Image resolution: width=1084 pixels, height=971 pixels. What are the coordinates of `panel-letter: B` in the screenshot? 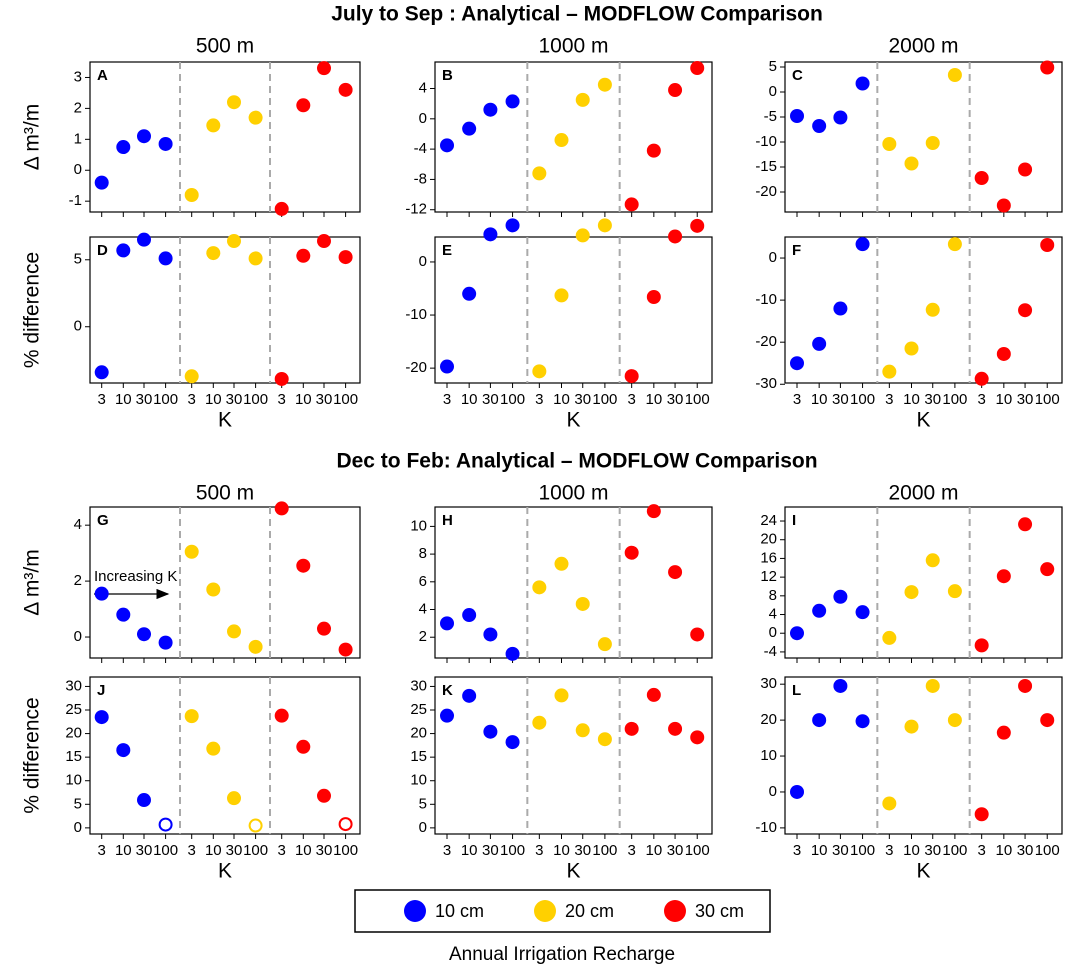 It's located at (447, 75).